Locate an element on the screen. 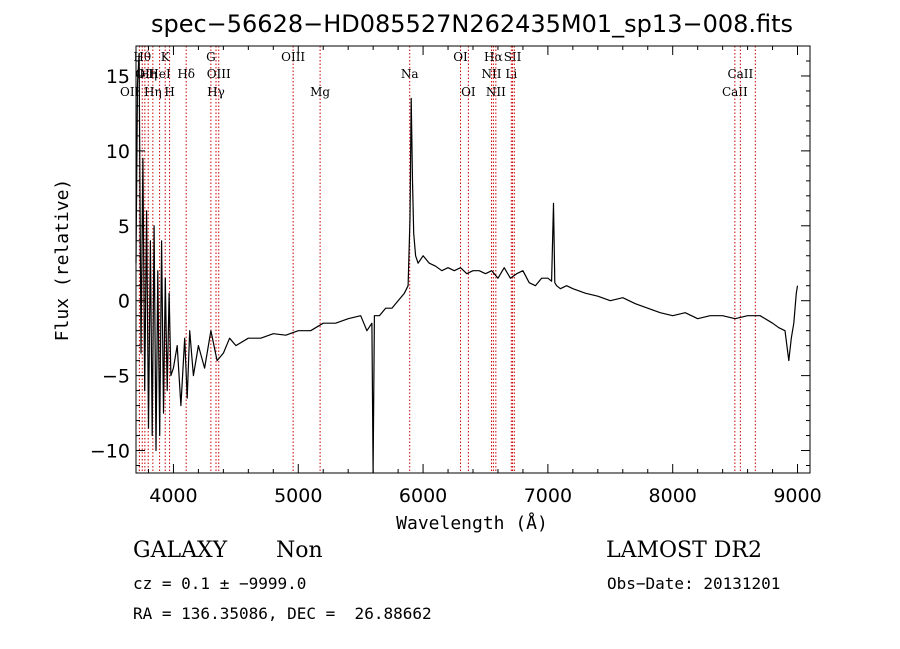 The image size is (900, 649). y-axis-label: Flux (relative) is located at coordinates (62, 260).